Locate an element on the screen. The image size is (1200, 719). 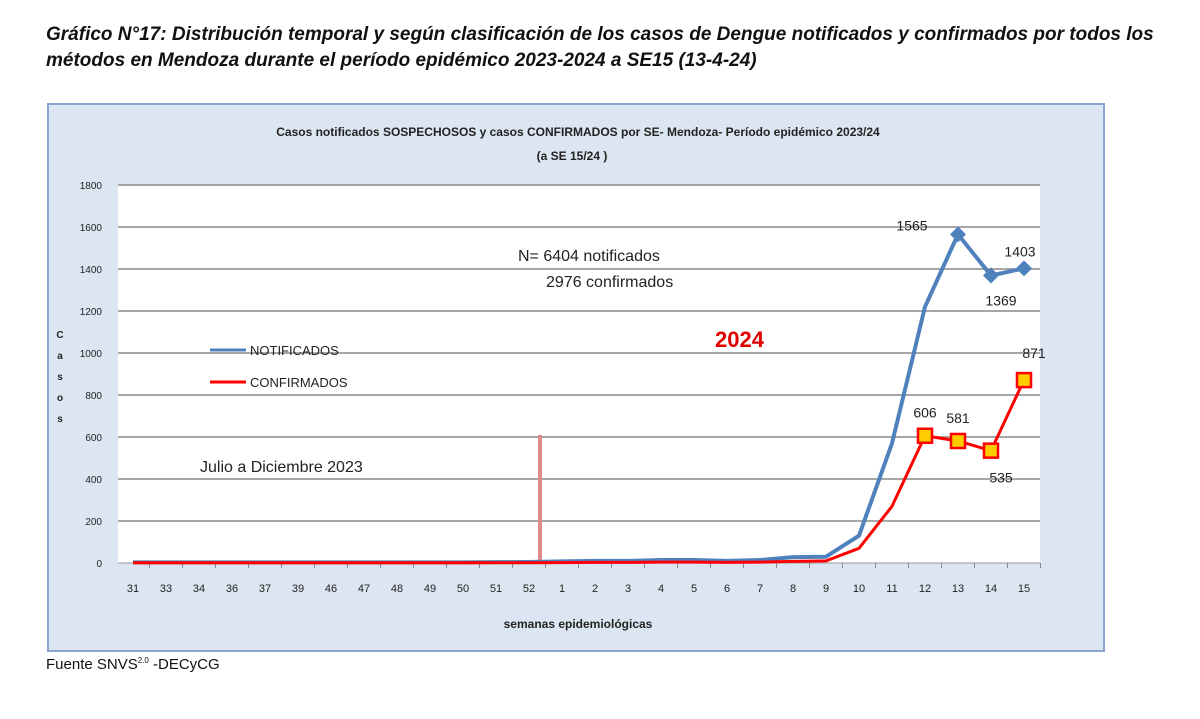
source-text: Fuente SNVS is located at coordinates (92, 664).